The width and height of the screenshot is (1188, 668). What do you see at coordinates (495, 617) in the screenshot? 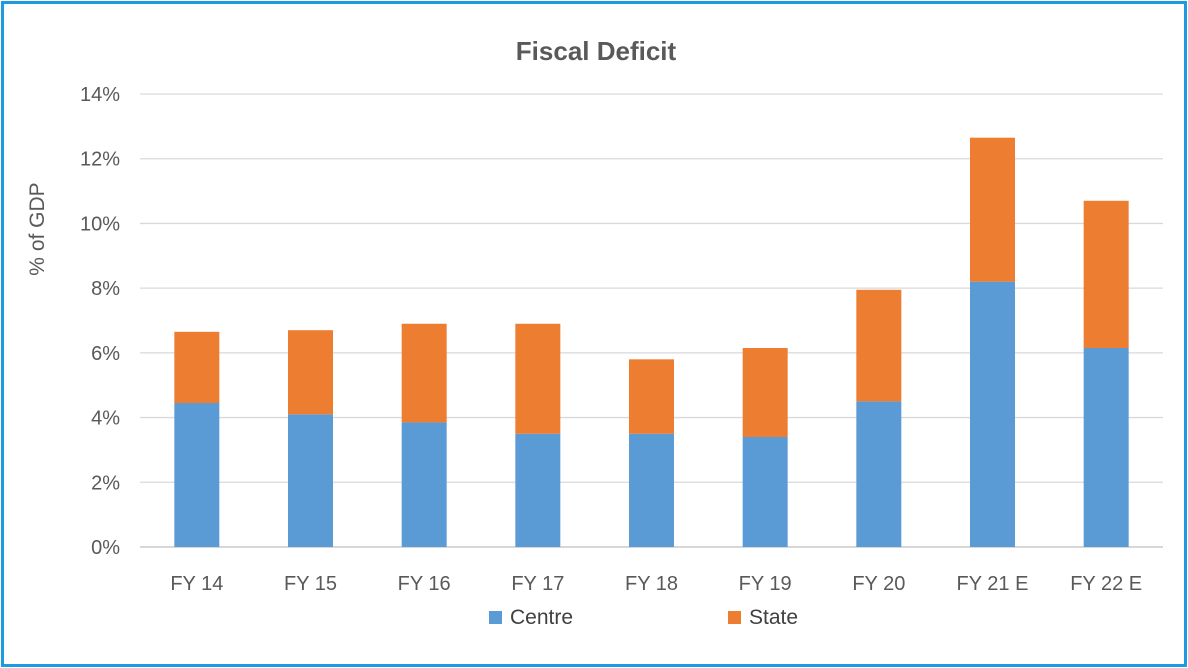
I see `legend-swatch-centre` at bounding box center [495, 617].